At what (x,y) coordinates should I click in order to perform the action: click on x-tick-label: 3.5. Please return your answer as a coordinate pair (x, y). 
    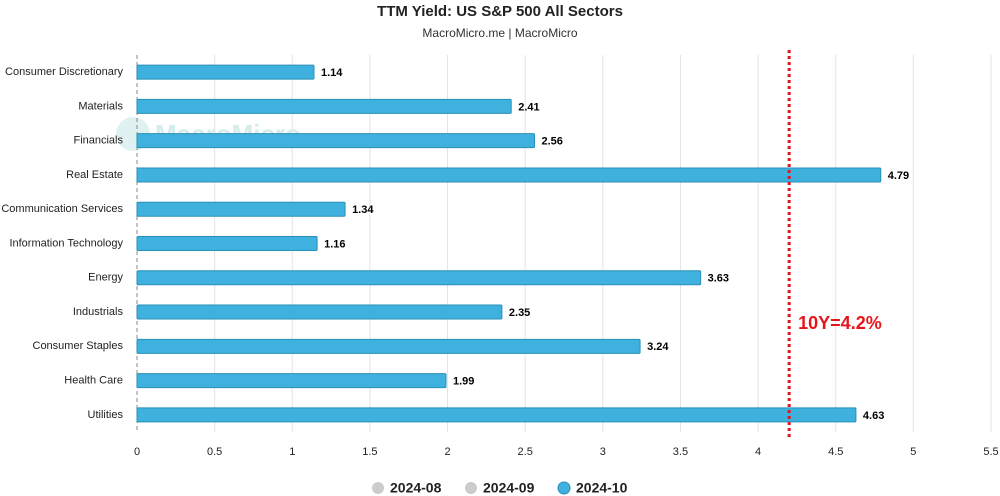
    Looking at the image, I should click on (680, 452).